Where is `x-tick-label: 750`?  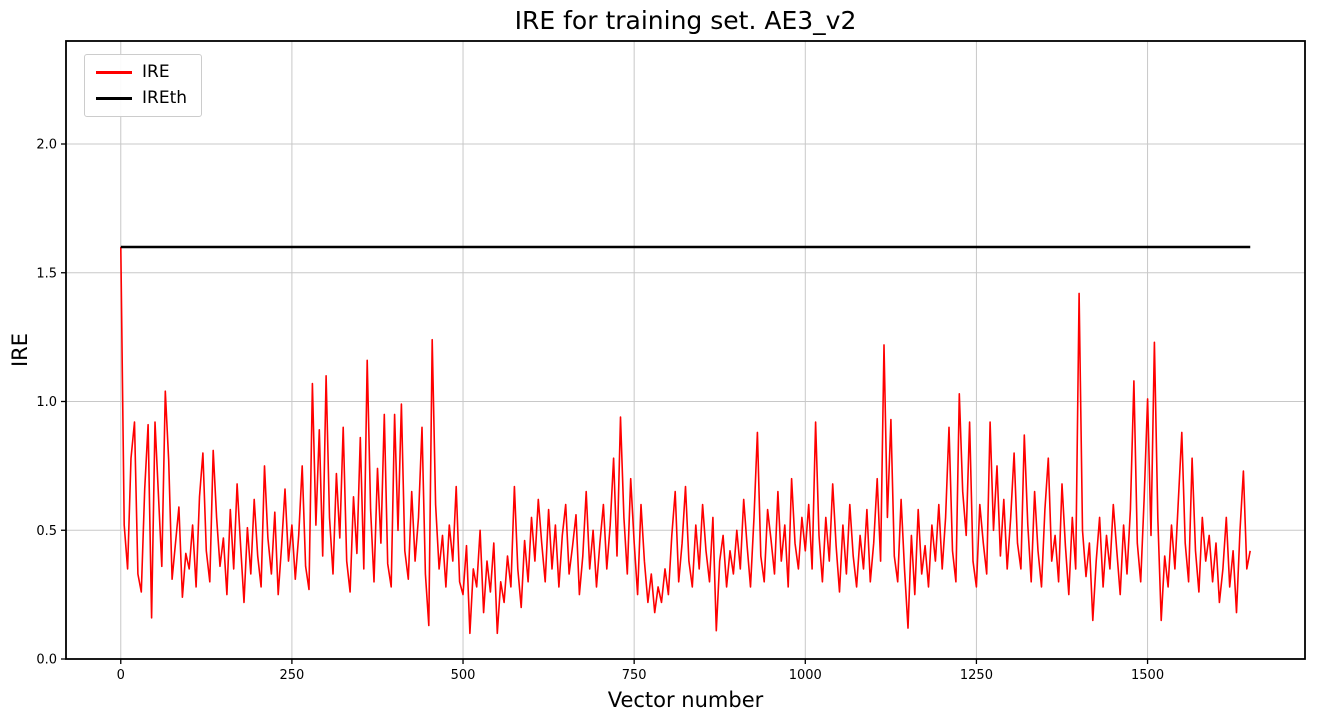 x-tick-label: 750 is located at coordinates (634, 675).